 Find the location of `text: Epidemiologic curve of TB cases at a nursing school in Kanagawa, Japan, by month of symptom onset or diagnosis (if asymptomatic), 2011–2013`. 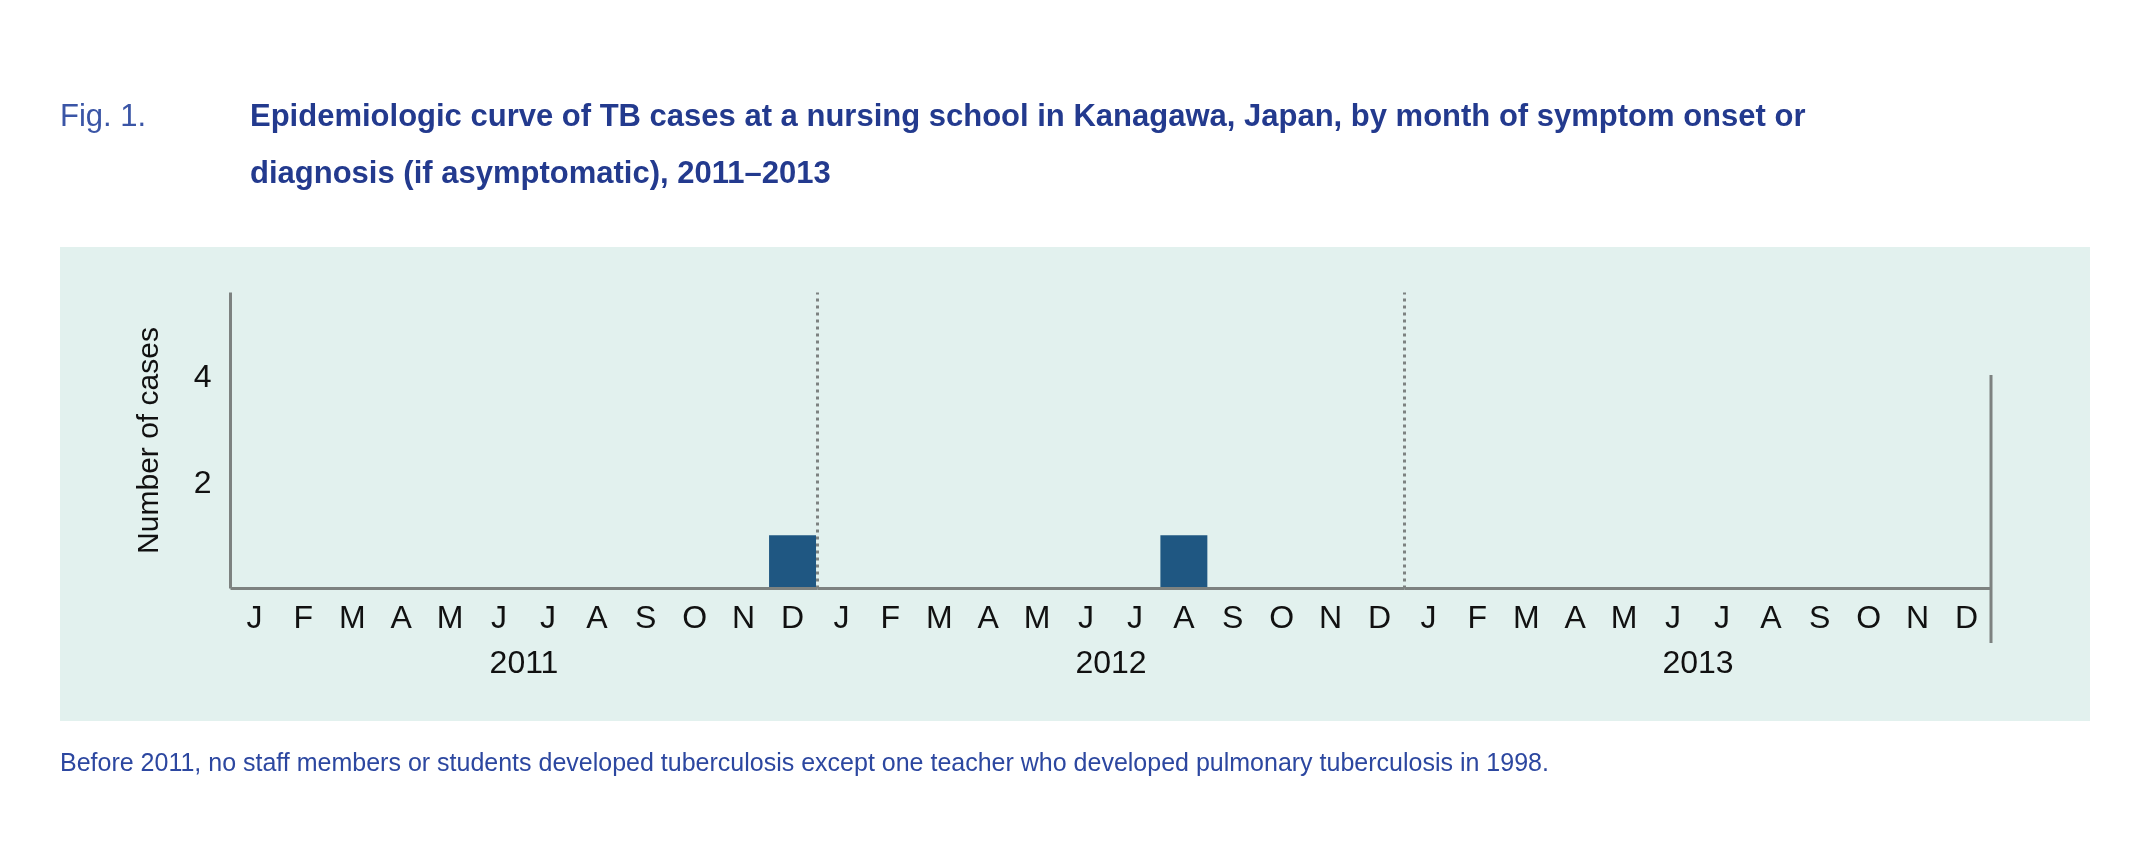

text: Epidemiologic curve of TB cases at a nursing school in Kanagawa, Japan, by month of symptom onset or diagnosis (if asymptomatic), 2011–2013 is located at coordinates (1028, 144).